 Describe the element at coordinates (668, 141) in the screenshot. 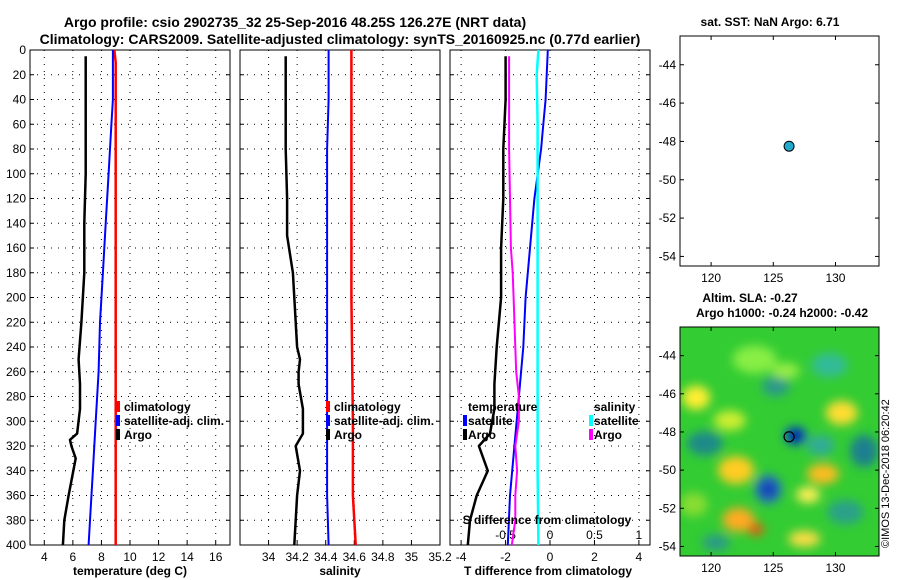

I see `map-y-tick-label: -48` at that location.